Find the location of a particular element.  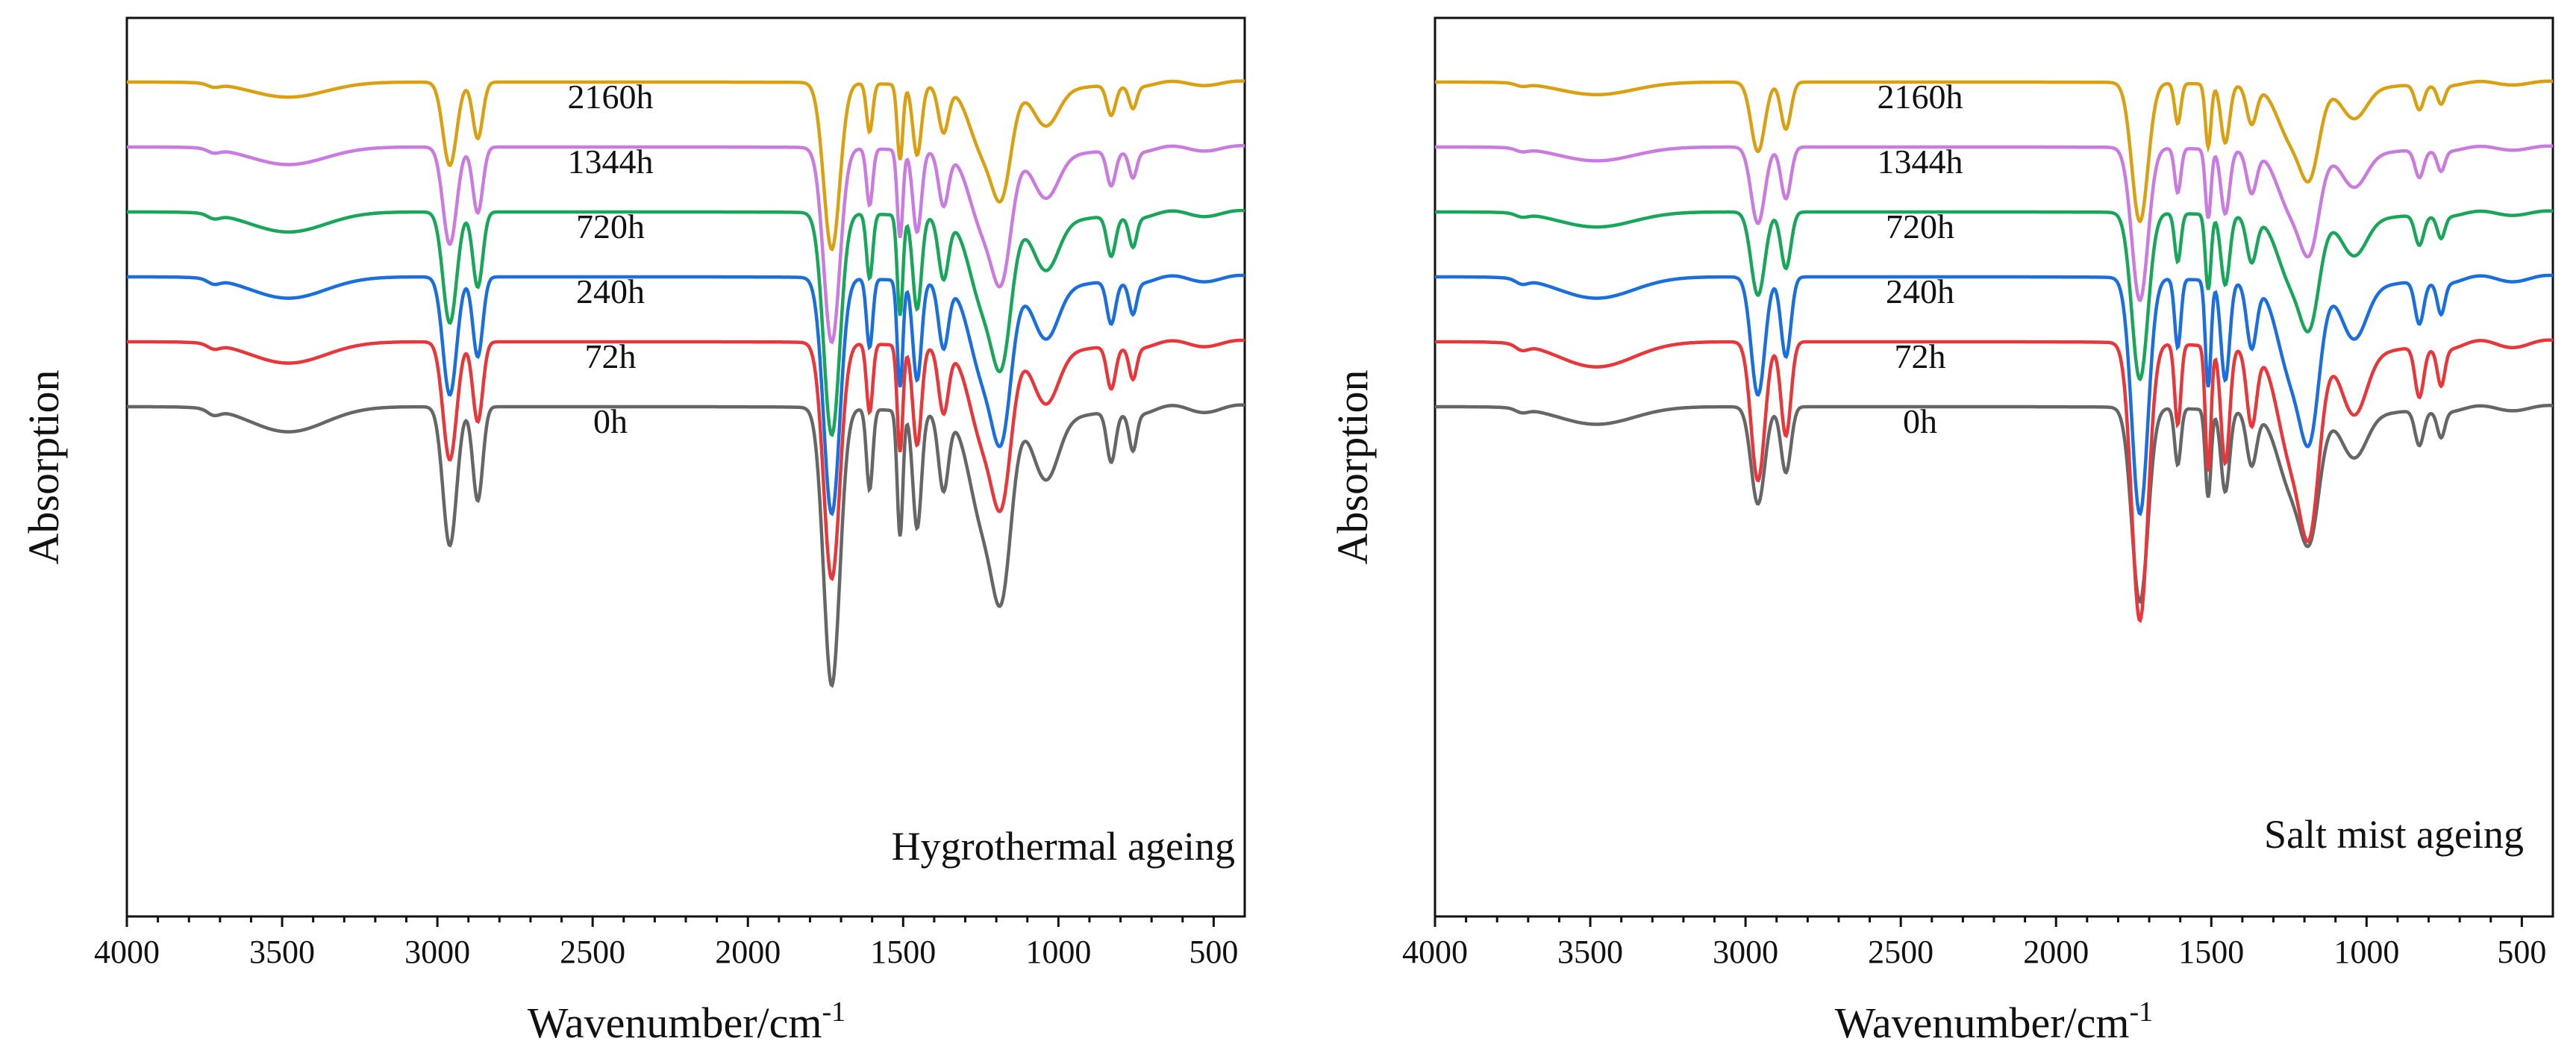

panel-annotation: Salt mist ageing is located at coordinates (2394, 834).